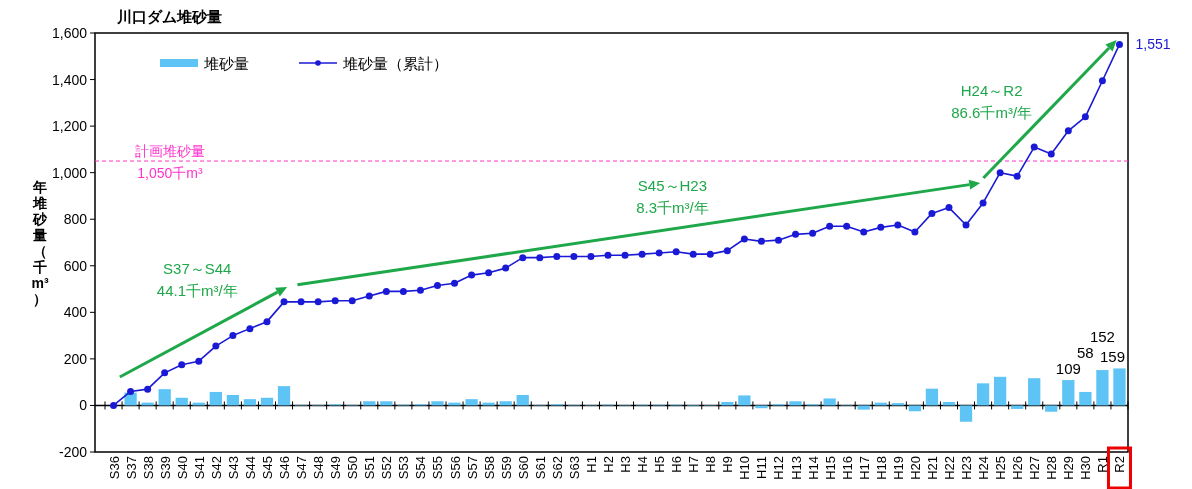 The width and height of the screenshot is (1192, 489). What do you see at coordinates (226, 63) in the screenshot?
I see `legend-label: 堆砂量` at bounding box center [226, 63].